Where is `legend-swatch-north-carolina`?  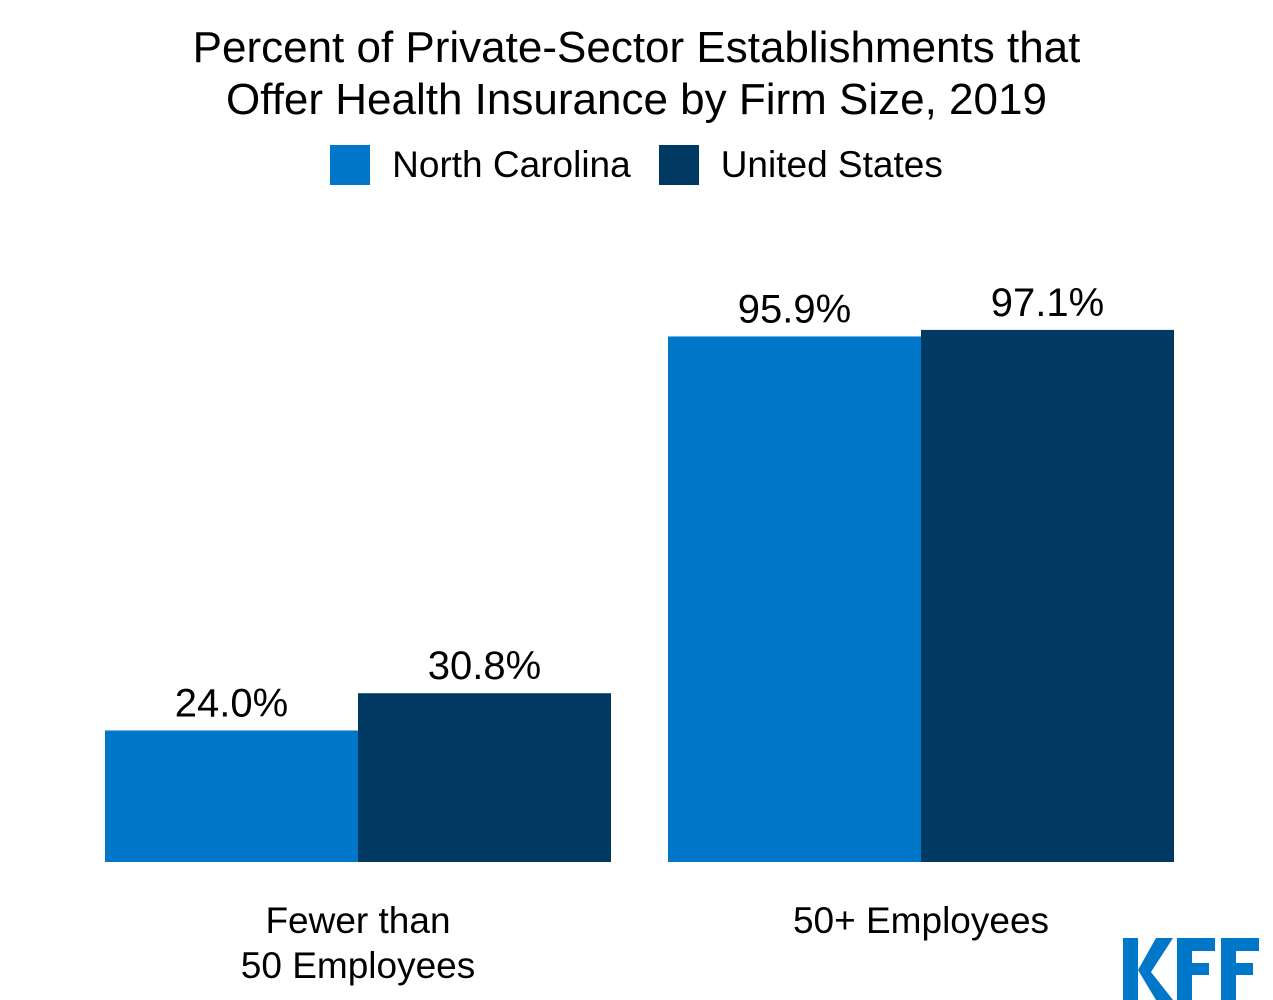
legend-swatch-north-carolina is located at coordinates (350, 165).